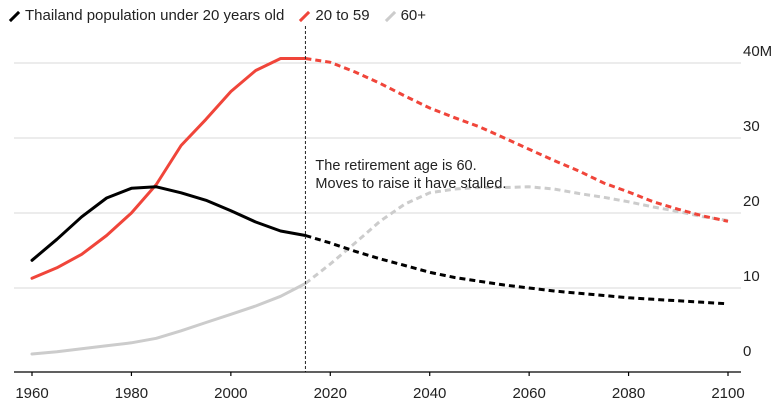  What do you see at coordinates (342, 15) in the screenshot?
I see `legend-label-20-to-59: 20 to 59` at bounding box center [342, 15].